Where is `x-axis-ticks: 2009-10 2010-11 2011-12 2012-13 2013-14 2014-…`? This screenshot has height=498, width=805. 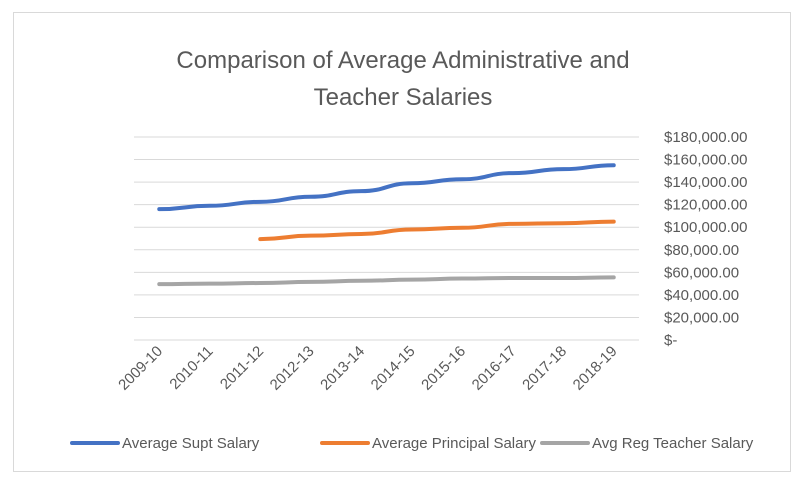
x-axis-ticks: 2009-10 2010-11 2011-12 2012-13 2013-14 2014-… is located at coordinates (367, 368).